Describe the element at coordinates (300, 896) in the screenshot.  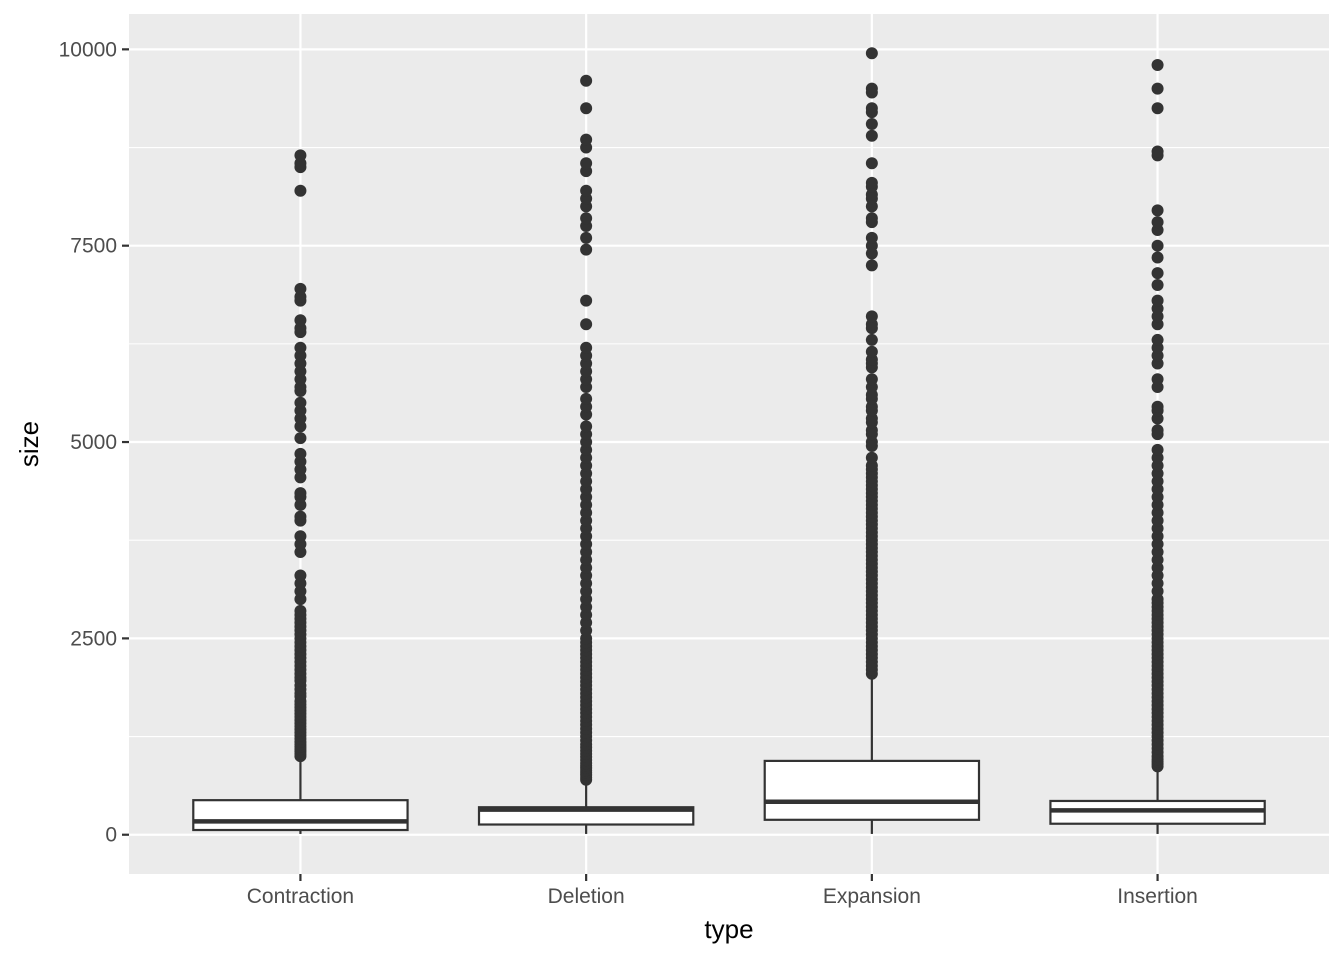
I see `x-tick-label: Contraction` at that location.